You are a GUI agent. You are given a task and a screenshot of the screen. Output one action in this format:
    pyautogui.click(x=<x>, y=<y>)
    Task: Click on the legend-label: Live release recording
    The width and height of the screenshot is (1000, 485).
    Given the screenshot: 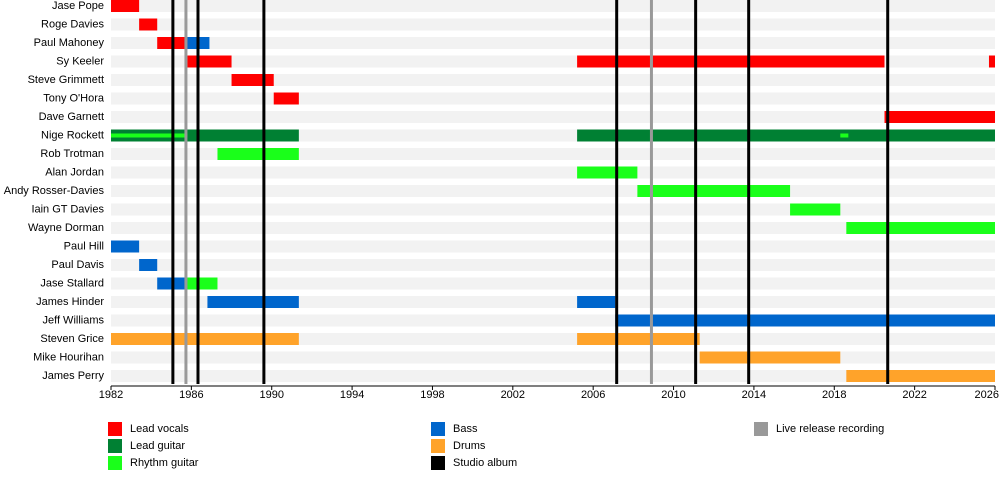 What is the action you would take?
    pyautogui.click(x=830, y=429)
    